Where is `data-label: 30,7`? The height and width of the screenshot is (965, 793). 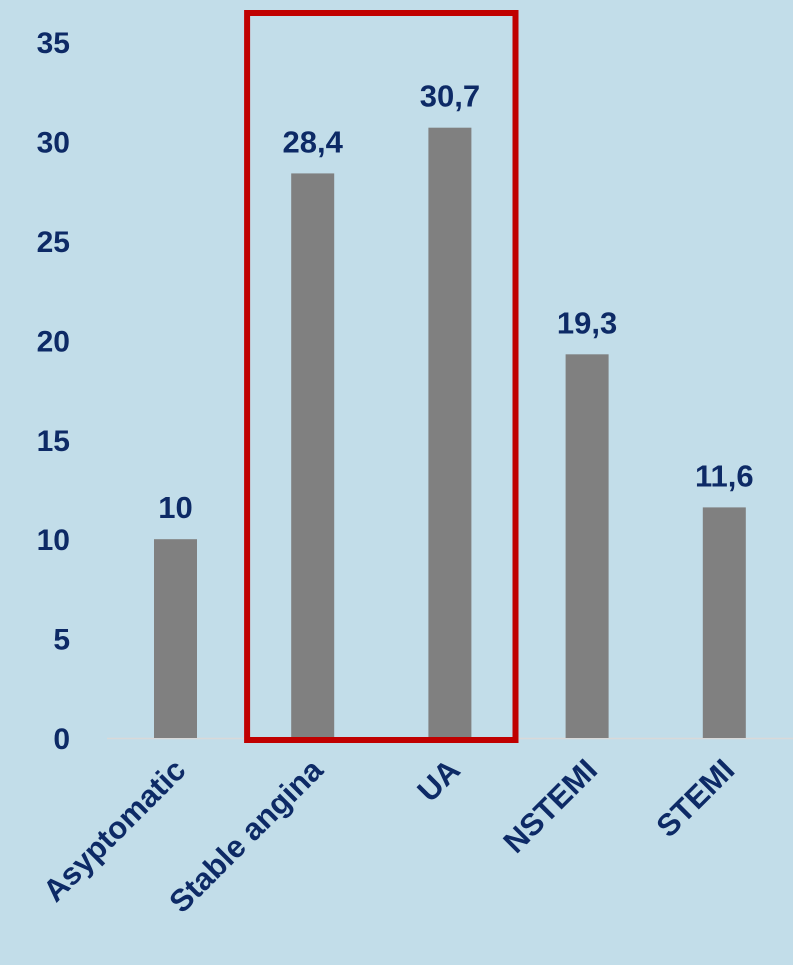 data-label: 30,7 is located at coordinates (450, 96).